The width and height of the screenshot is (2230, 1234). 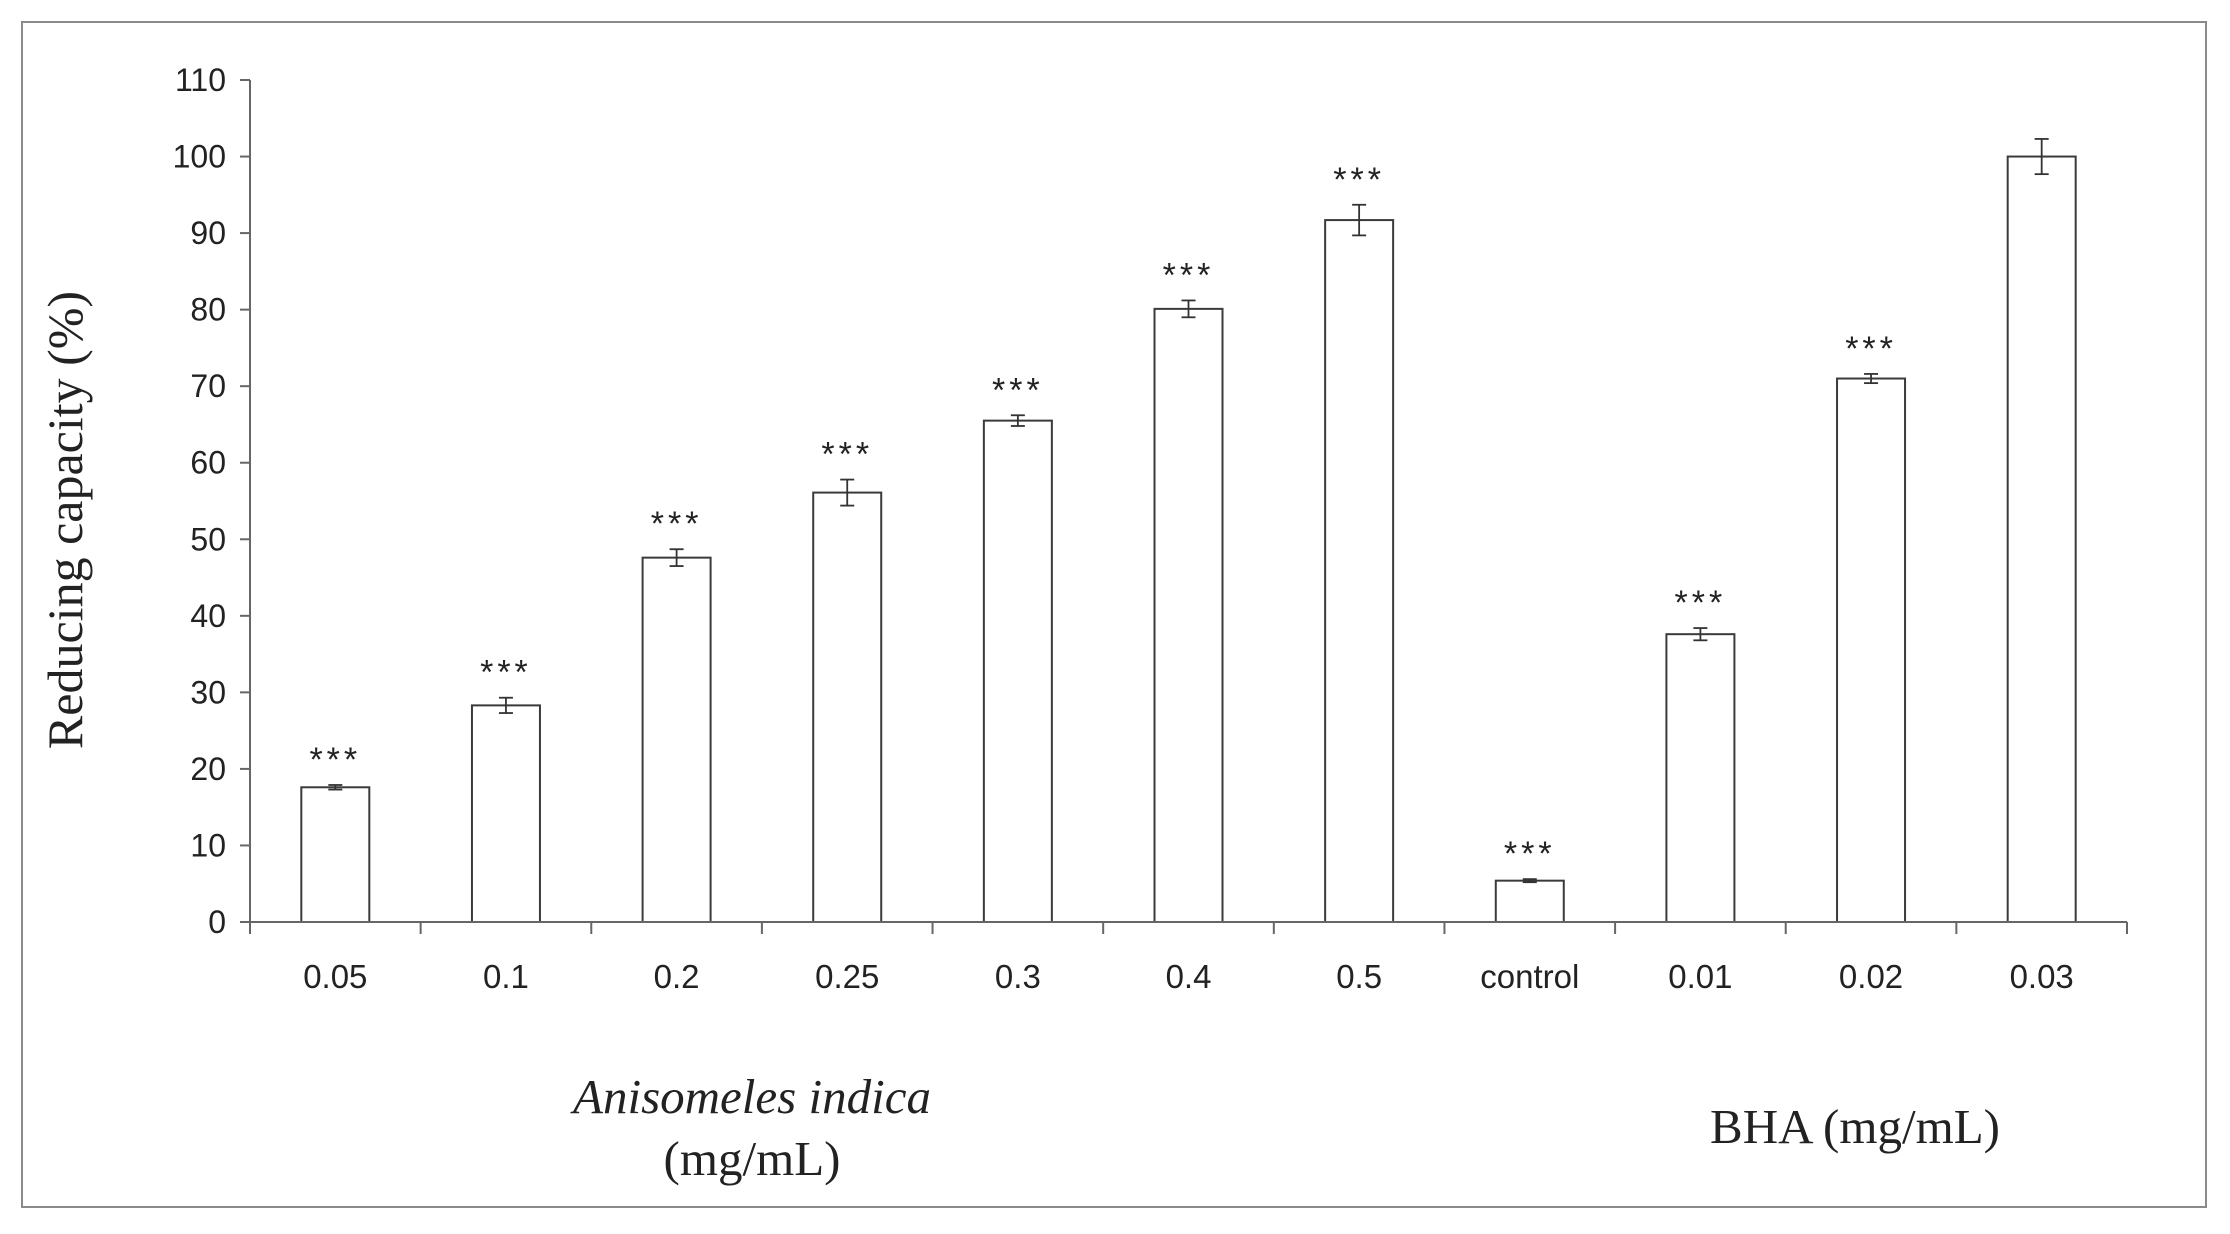 What do you see at coordinates (208, 616) in the screenshot?
I see `y-tick-label: 40` at bounding box center [208, 616].